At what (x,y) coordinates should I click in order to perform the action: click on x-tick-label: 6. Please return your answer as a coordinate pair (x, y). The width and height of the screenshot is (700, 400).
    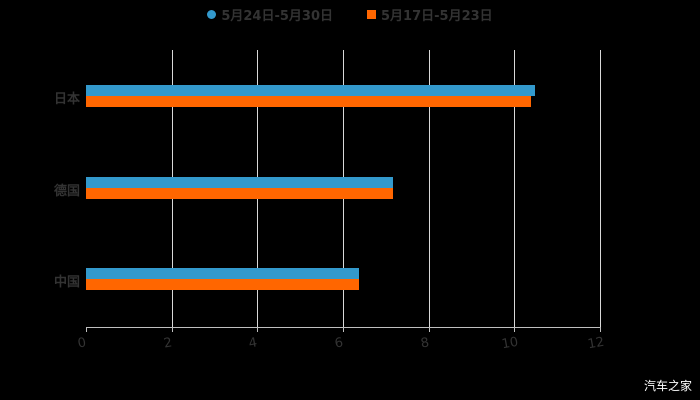
    Looking at the image, I should click on (339, 343).